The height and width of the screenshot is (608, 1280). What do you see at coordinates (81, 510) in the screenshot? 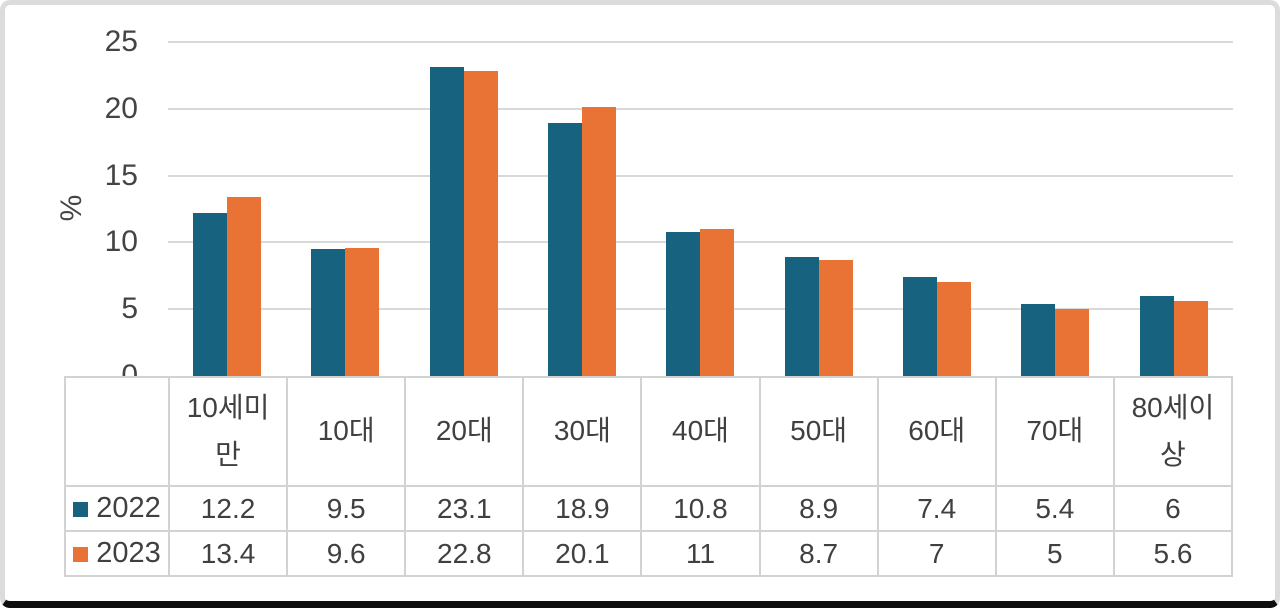
I see `legend-swatch-2022` at bounding box center [81, 510].